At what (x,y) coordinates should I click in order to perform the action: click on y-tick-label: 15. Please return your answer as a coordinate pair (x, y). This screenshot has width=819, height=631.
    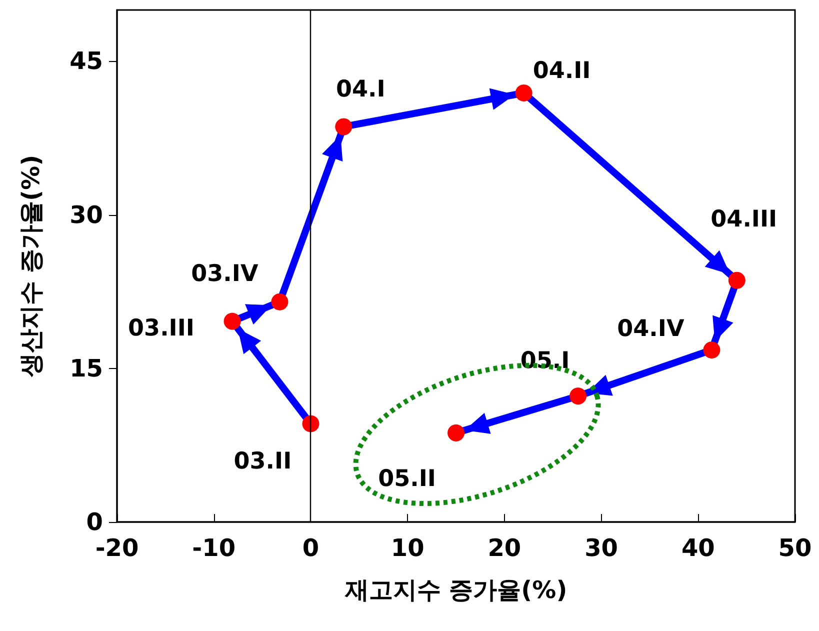
    Looking at the image, I should click on (86, 368).